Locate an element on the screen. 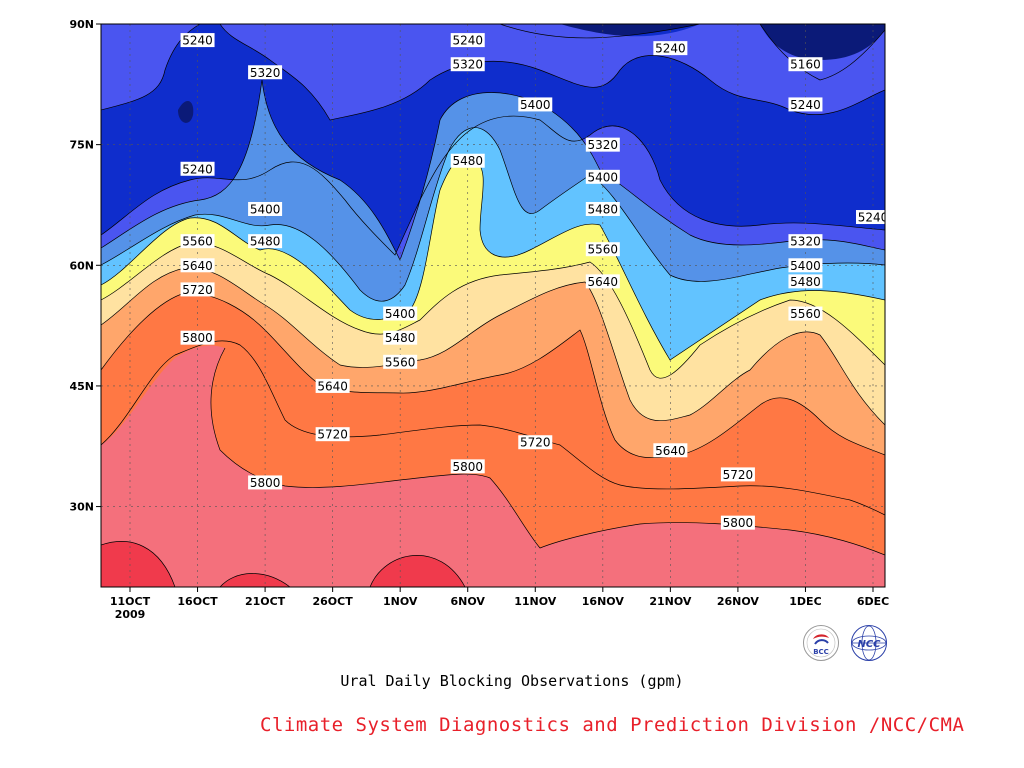 The height and width of the screenshot is (768, 1024). ncc-logo-text: NCC is located at coordinates (869, 644).